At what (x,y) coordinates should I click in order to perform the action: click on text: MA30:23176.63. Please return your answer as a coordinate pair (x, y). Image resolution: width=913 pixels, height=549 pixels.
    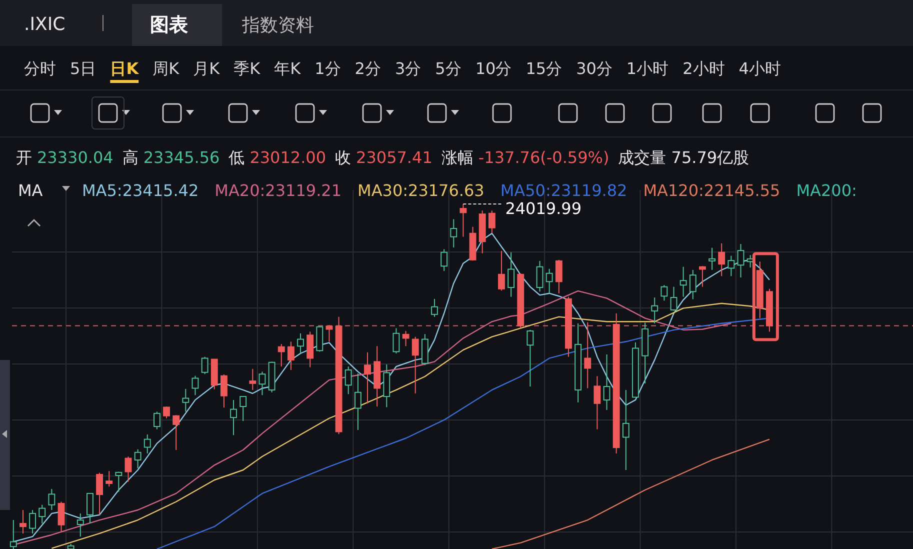
    Looking at the image, I should click on (421, 190).